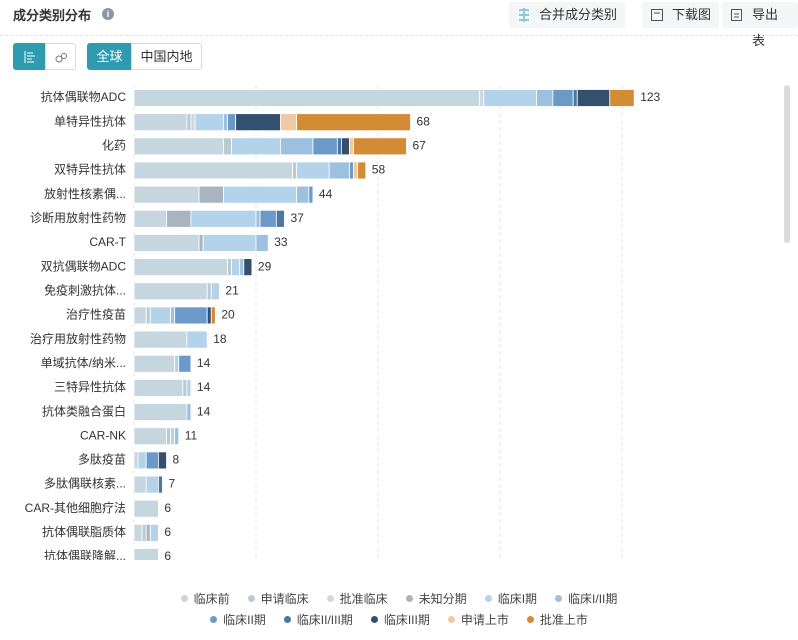  Describe the element at coordinates (578, 14) in the screenshot. I see `button-label: 合并成分类别` at that location.